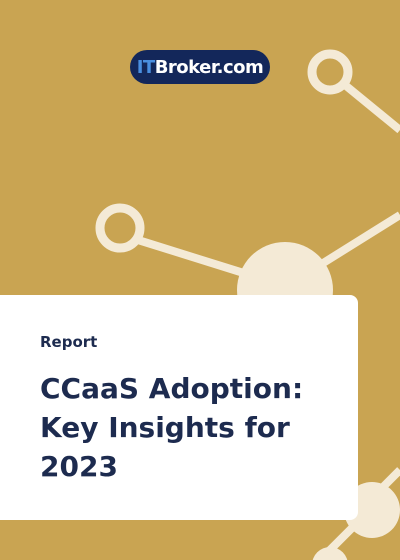 The height and width of the screenshot is (560, 400). I want to click on logo-name: Broker.com, so click(209, 67).